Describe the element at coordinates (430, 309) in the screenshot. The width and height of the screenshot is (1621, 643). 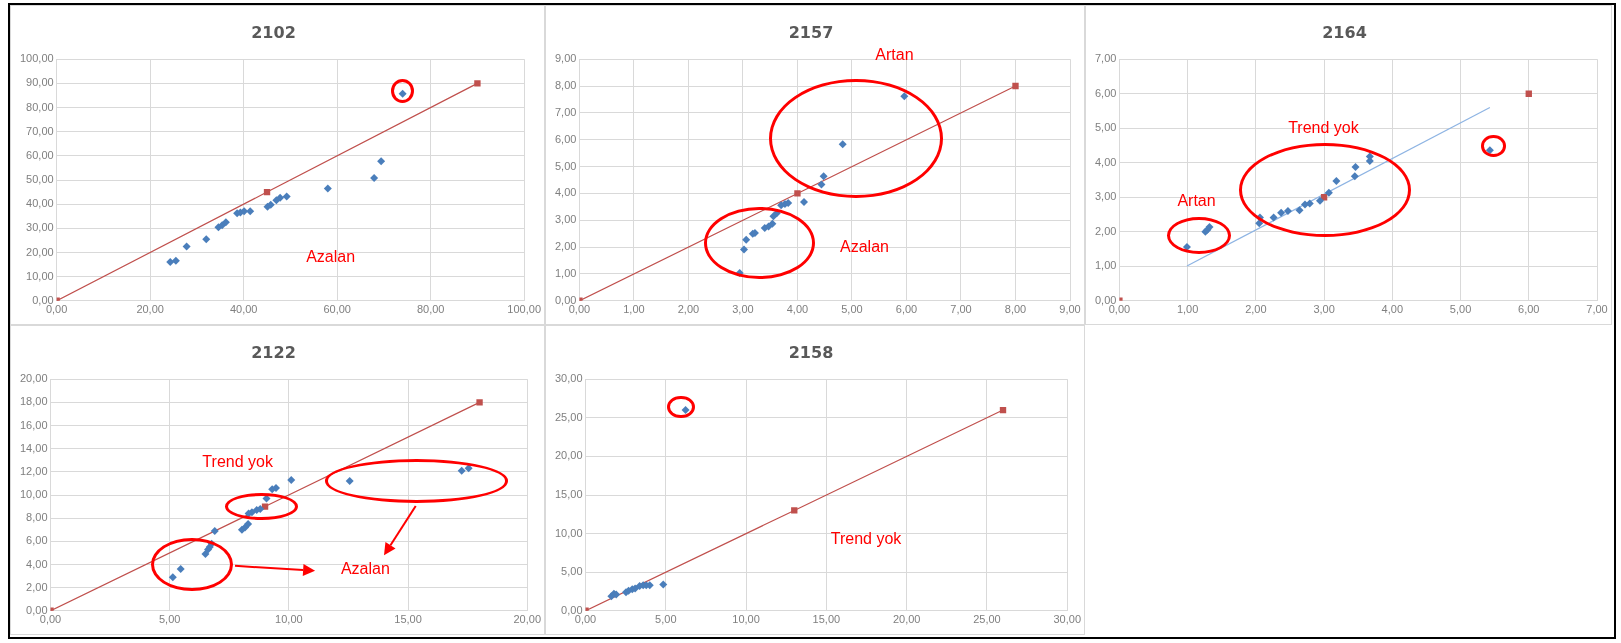
I see `x-tick-label: 80,00` at that location.